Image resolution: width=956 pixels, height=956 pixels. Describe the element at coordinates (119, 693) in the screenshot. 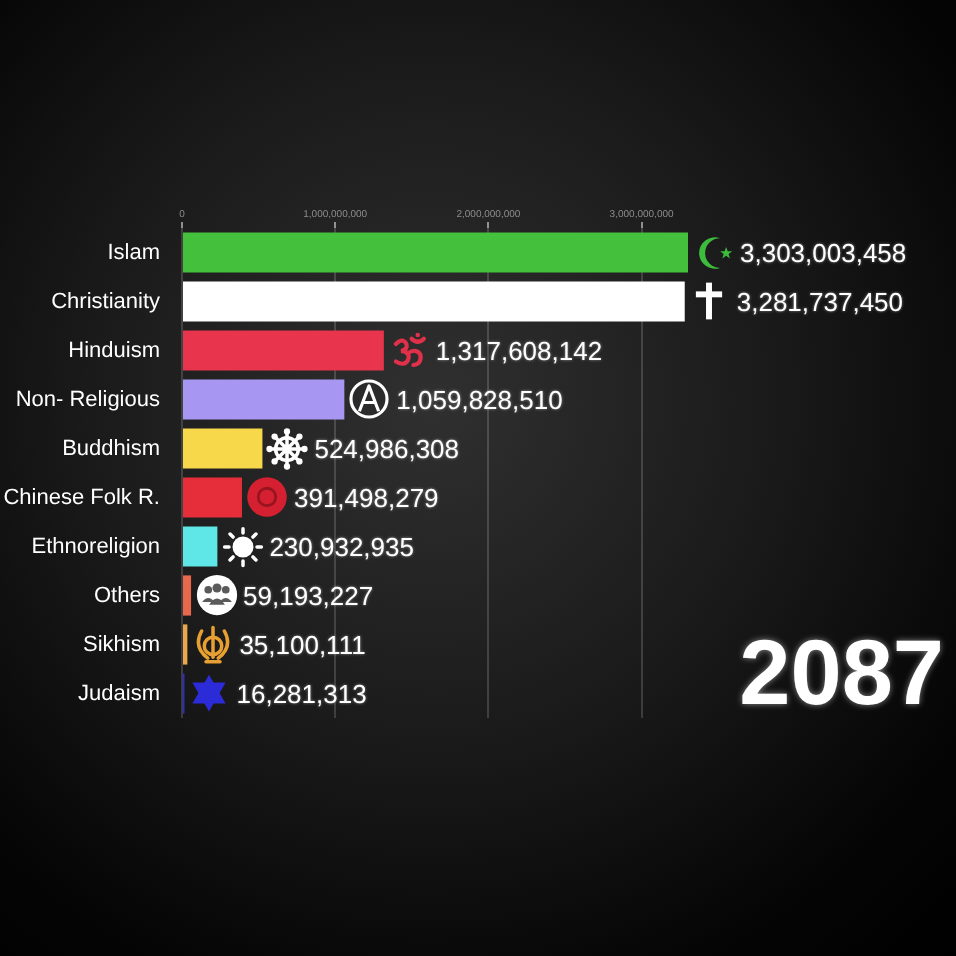

I see `y-tick-label: Judaism` at that location.